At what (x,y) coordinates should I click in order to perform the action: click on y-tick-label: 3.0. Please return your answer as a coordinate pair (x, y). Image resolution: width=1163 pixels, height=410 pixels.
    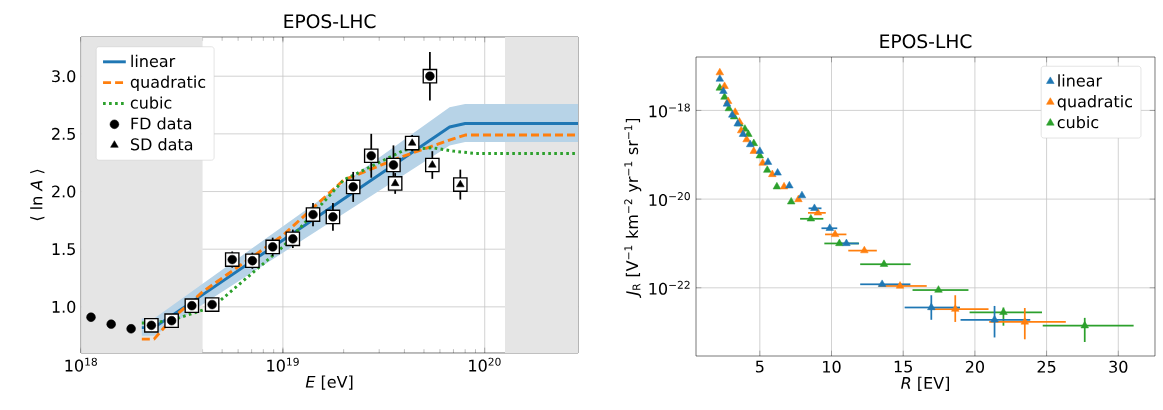
    Looking at the image, I should click on (64, 76).